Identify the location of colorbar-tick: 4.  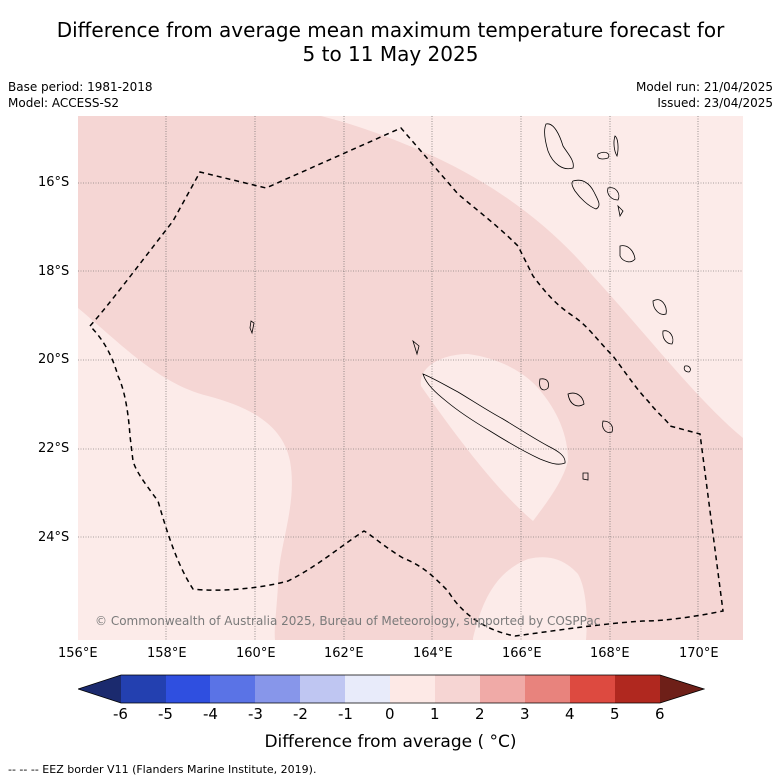
(570, 714).